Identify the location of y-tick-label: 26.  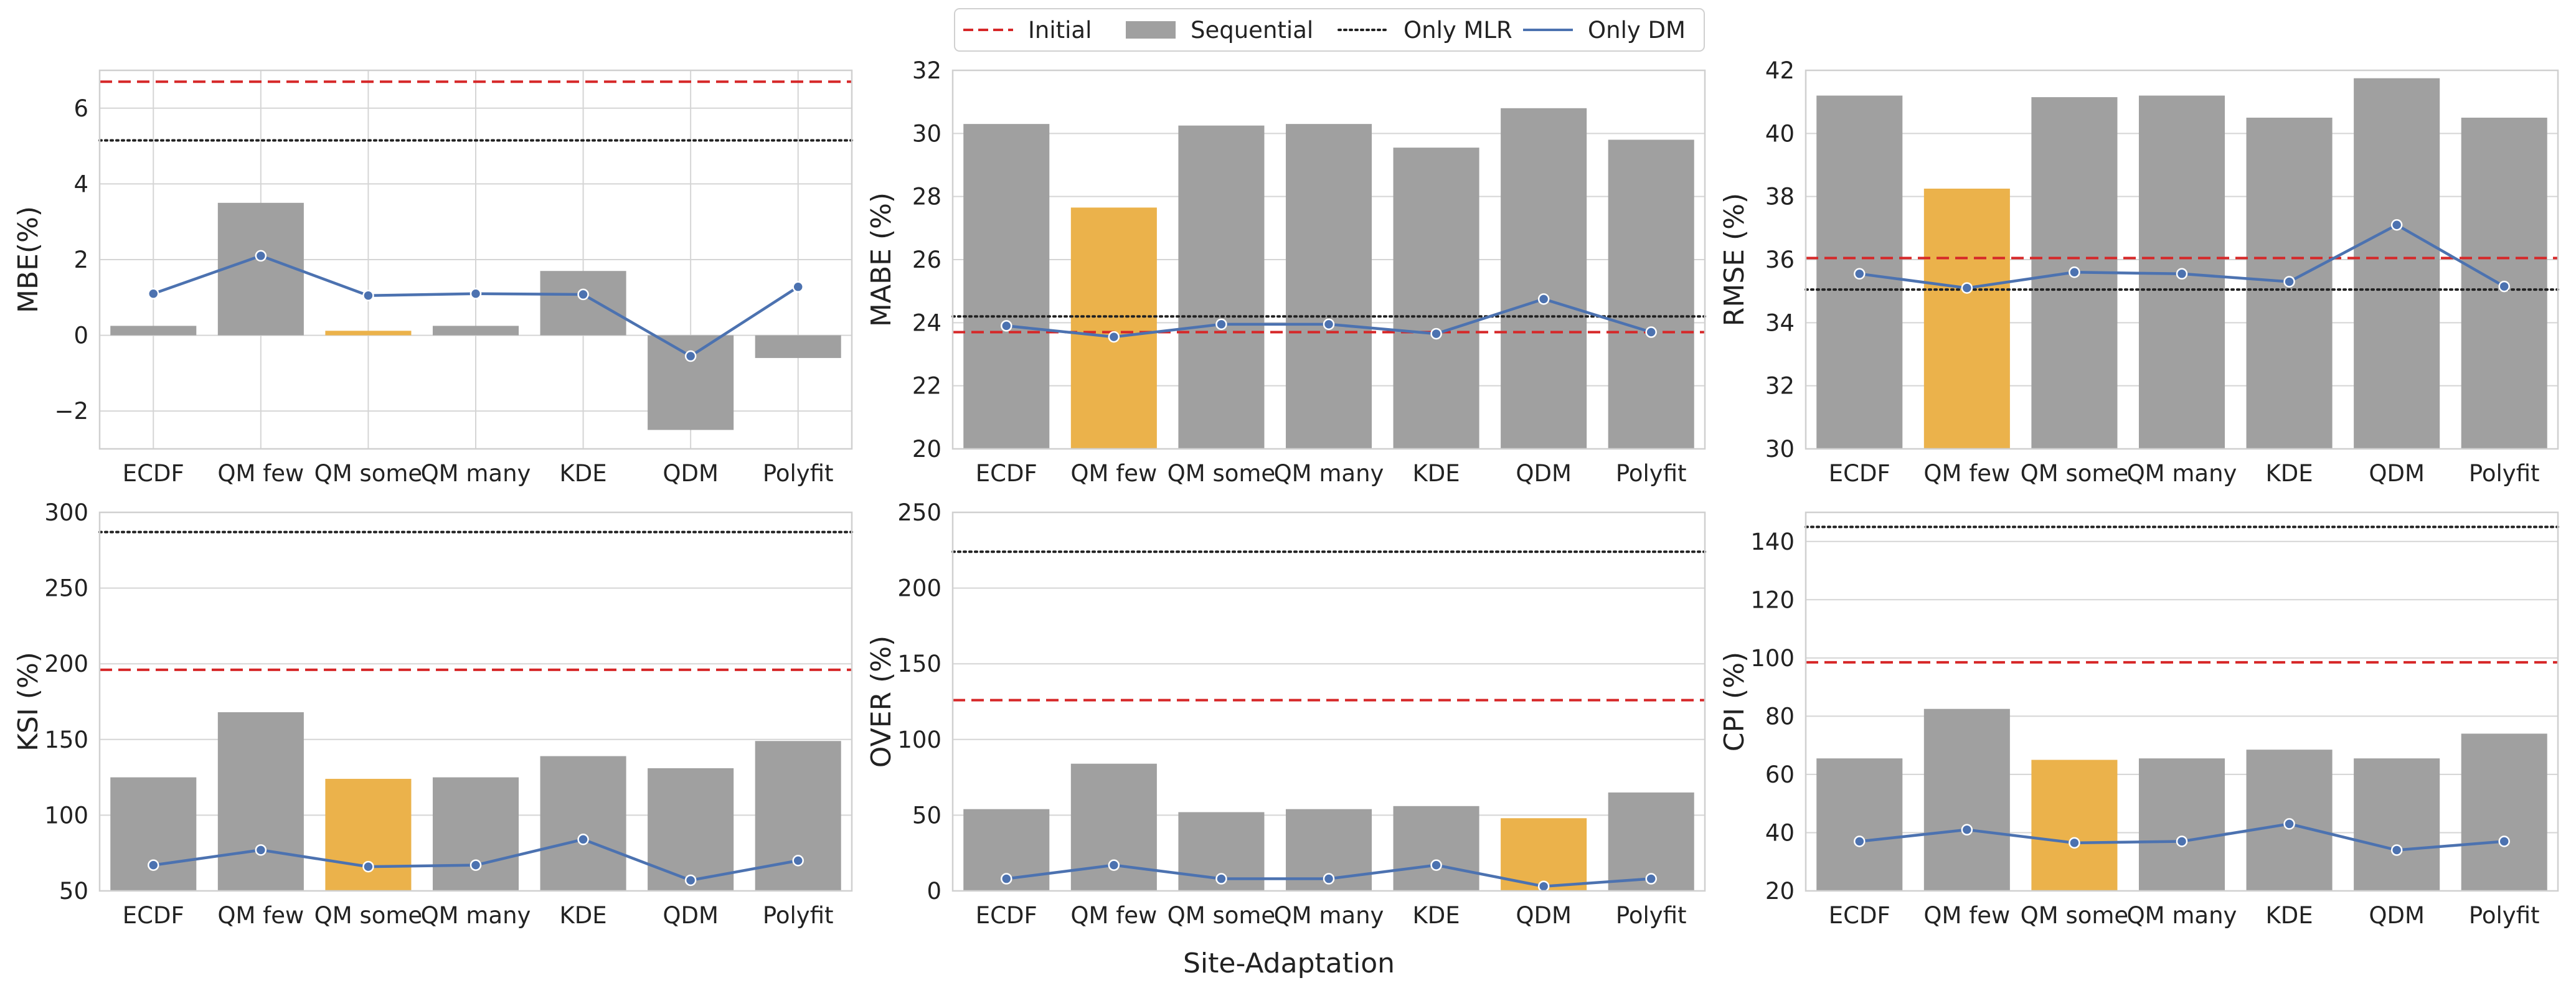
(927, 260).